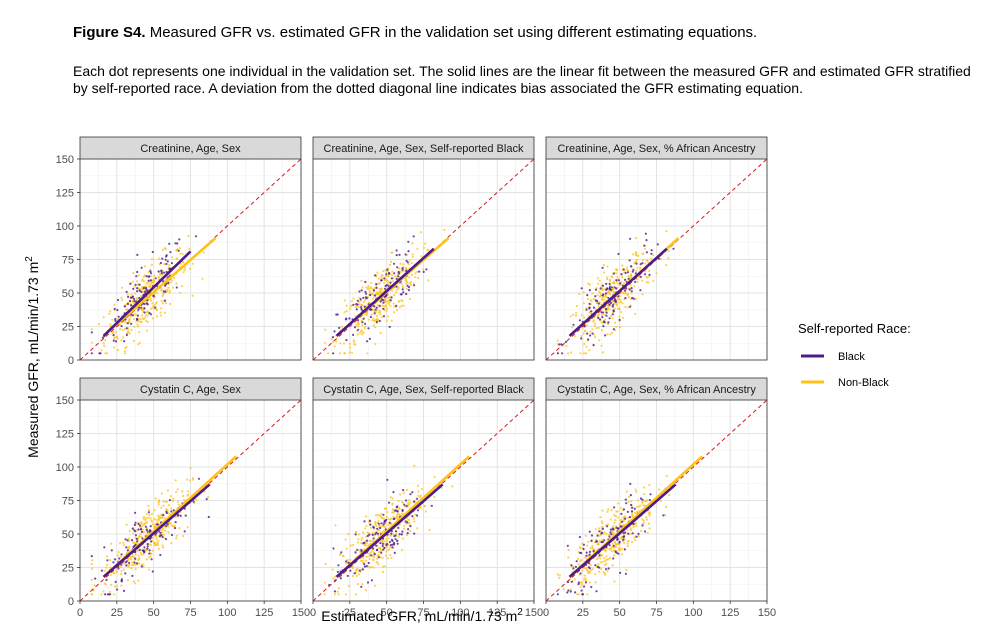 The width and height of the screenshot is (1000, 633). What do you see at coordinates (656, 390) in the screenshot?
I see `facet-strip-label: Cystatin C, Age, Sex, % African Ancestry` at bounding box center [656, 390].